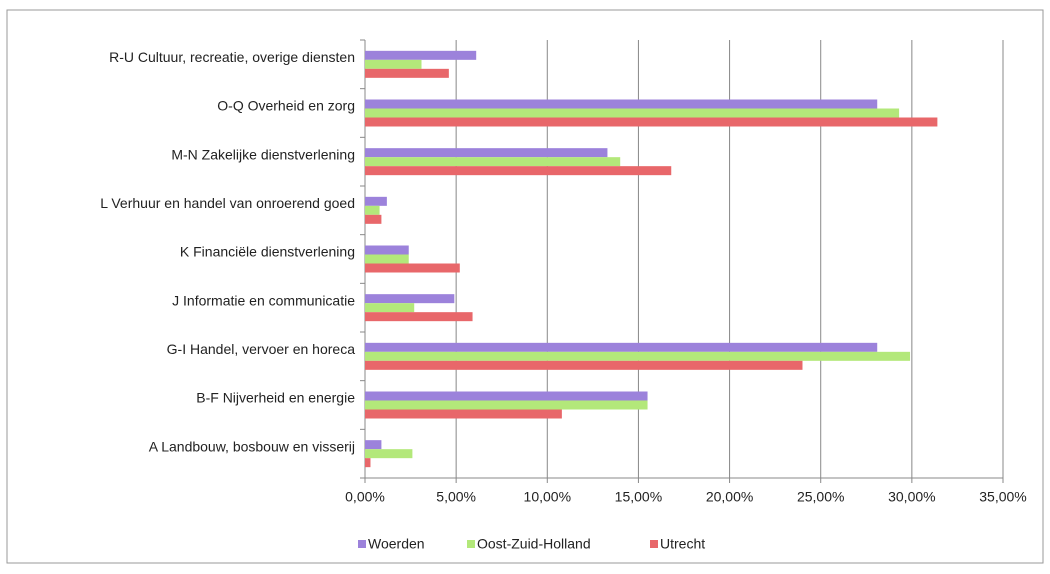 Image resolution: width=1050 pixels, height=574 pixels. I want to click on y-tick-label: G-I Handel, vervoer en horeca, so click(261, 349).